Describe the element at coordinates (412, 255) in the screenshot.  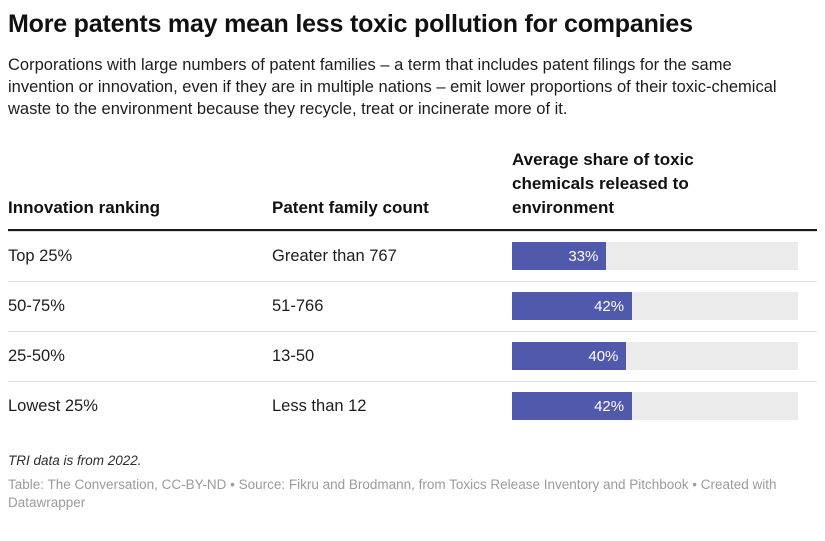
I see `table-row: Top 25% Greater than 767 33%` at that location.